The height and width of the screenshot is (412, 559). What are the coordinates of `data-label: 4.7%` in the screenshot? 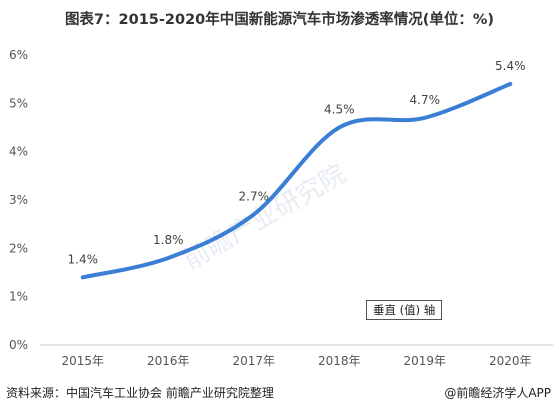 It's located at (425, 100).